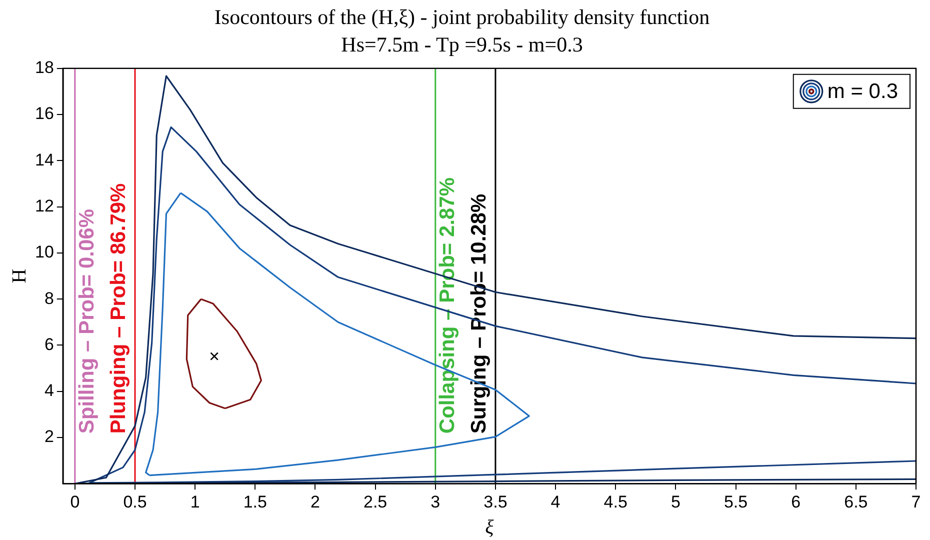 This screenshot has width=930, height=540. Describe the element at coordinates (255, 502) in the screenshot. I see `x-tick-label: 1.5` at that location.